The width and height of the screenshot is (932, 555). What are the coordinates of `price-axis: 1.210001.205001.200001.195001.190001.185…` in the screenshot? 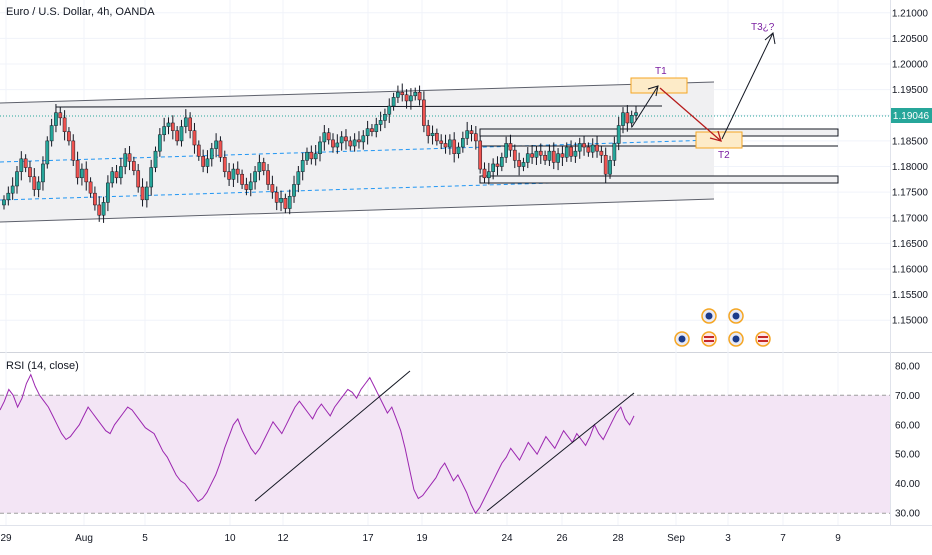 It's located at (910, 167).